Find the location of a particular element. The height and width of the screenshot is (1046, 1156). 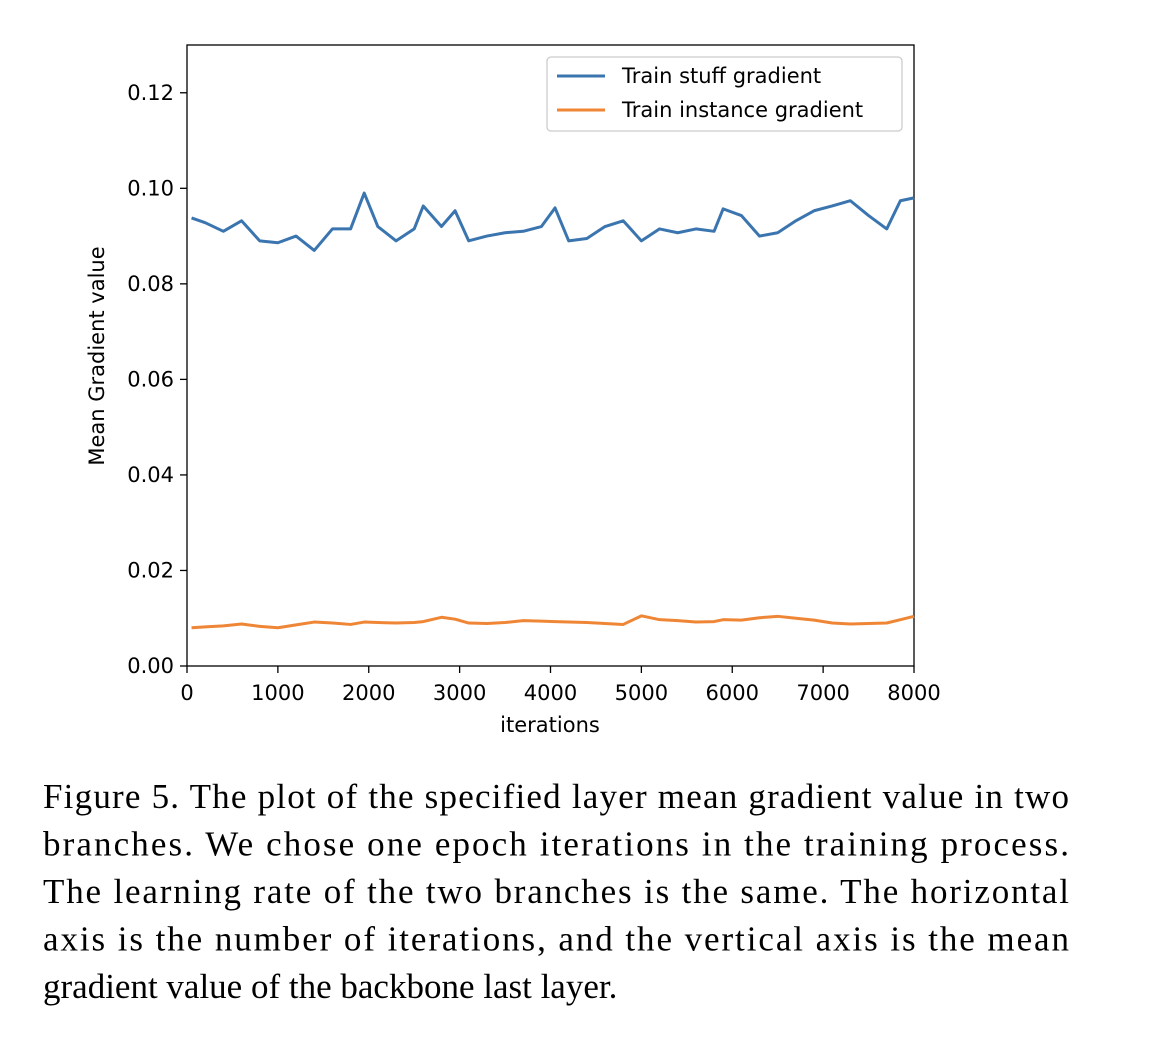

x-tick-label: 5000 is located at coordinates (641, 693).